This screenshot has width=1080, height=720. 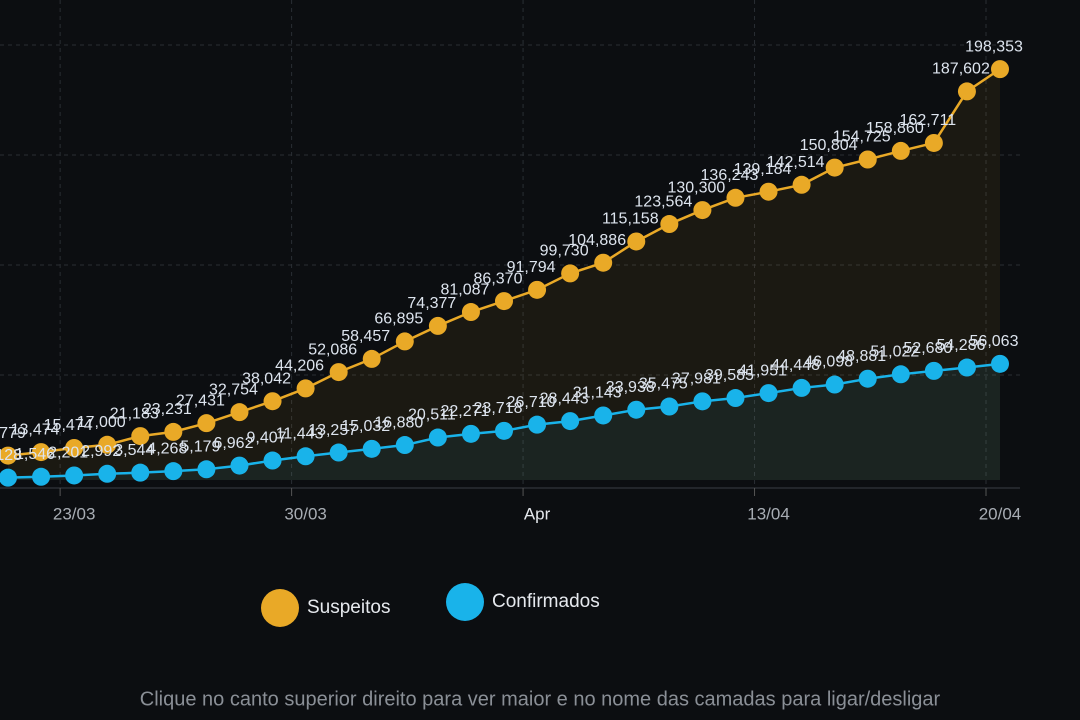 What do you see at coordinates (796, 162) in the screenshot?
I see `data-label: 142,514` at bounding box center [796, 162].